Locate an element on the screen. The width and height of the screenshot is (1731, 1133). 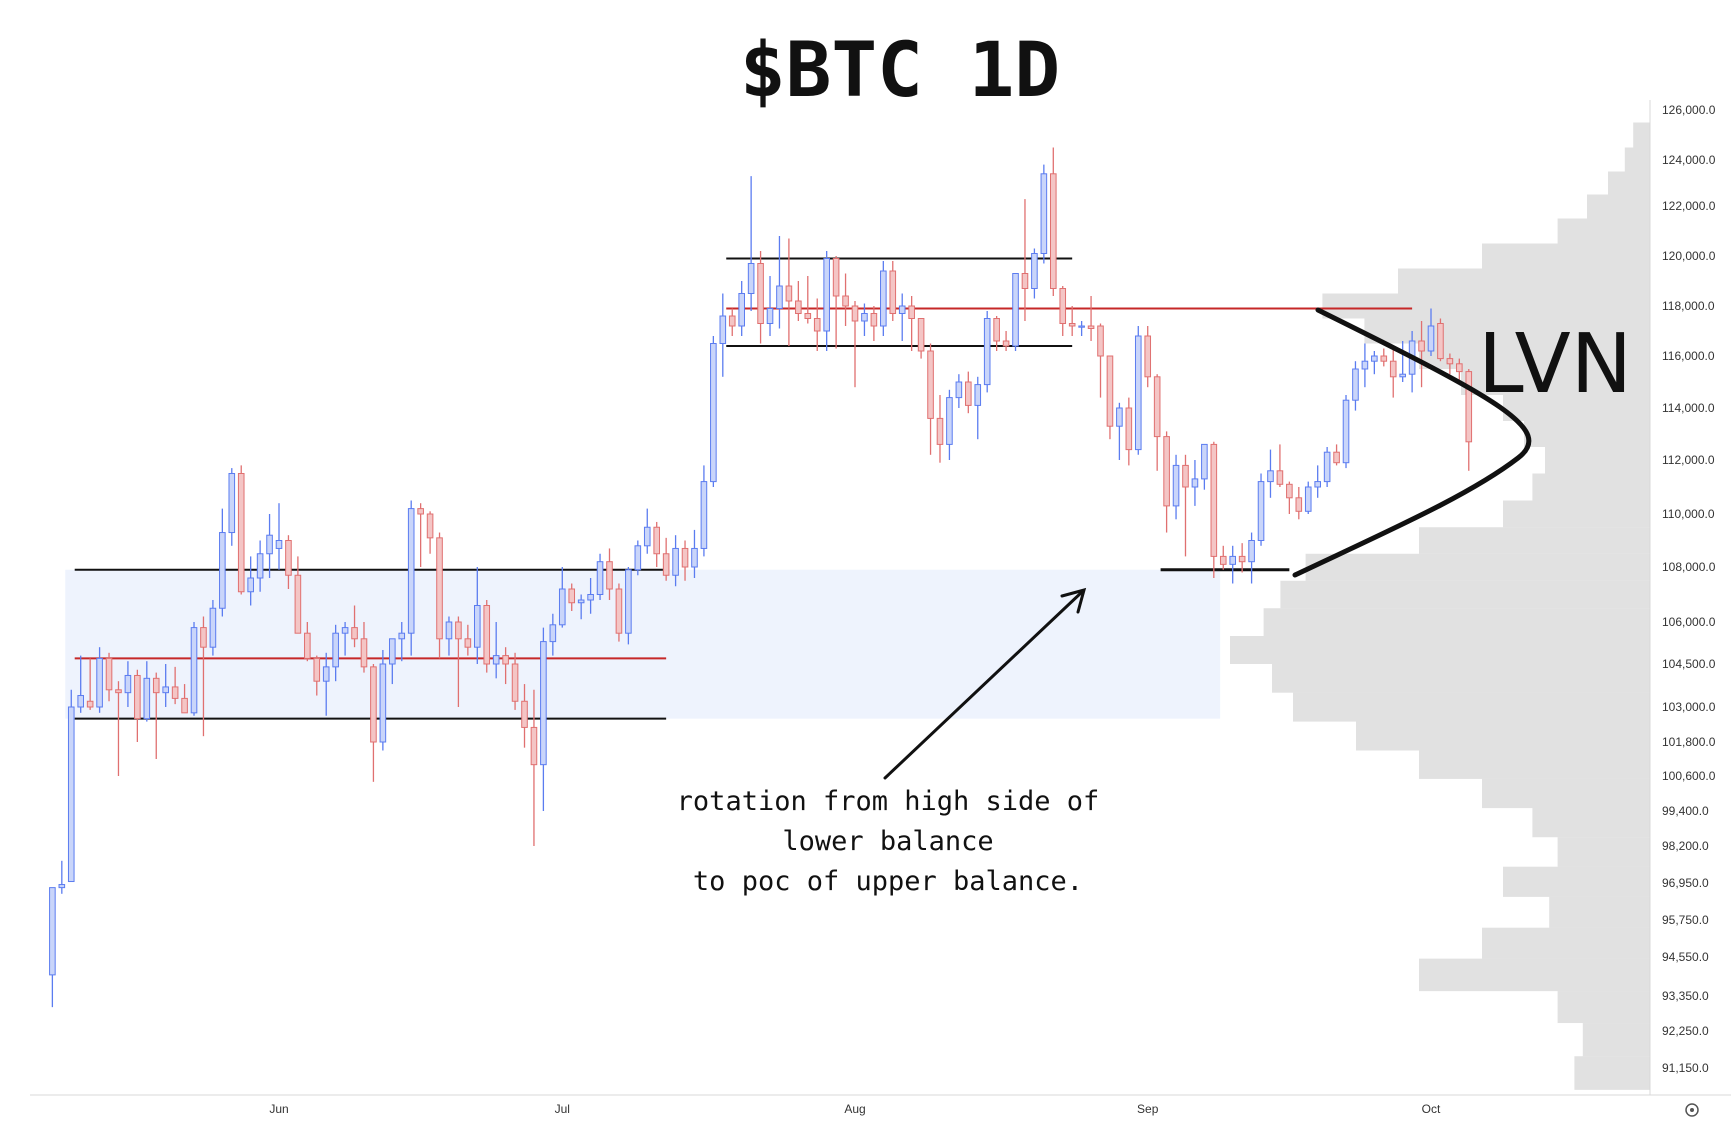
note-line-1: rotation from high side of is located at coordinates (888, 801).